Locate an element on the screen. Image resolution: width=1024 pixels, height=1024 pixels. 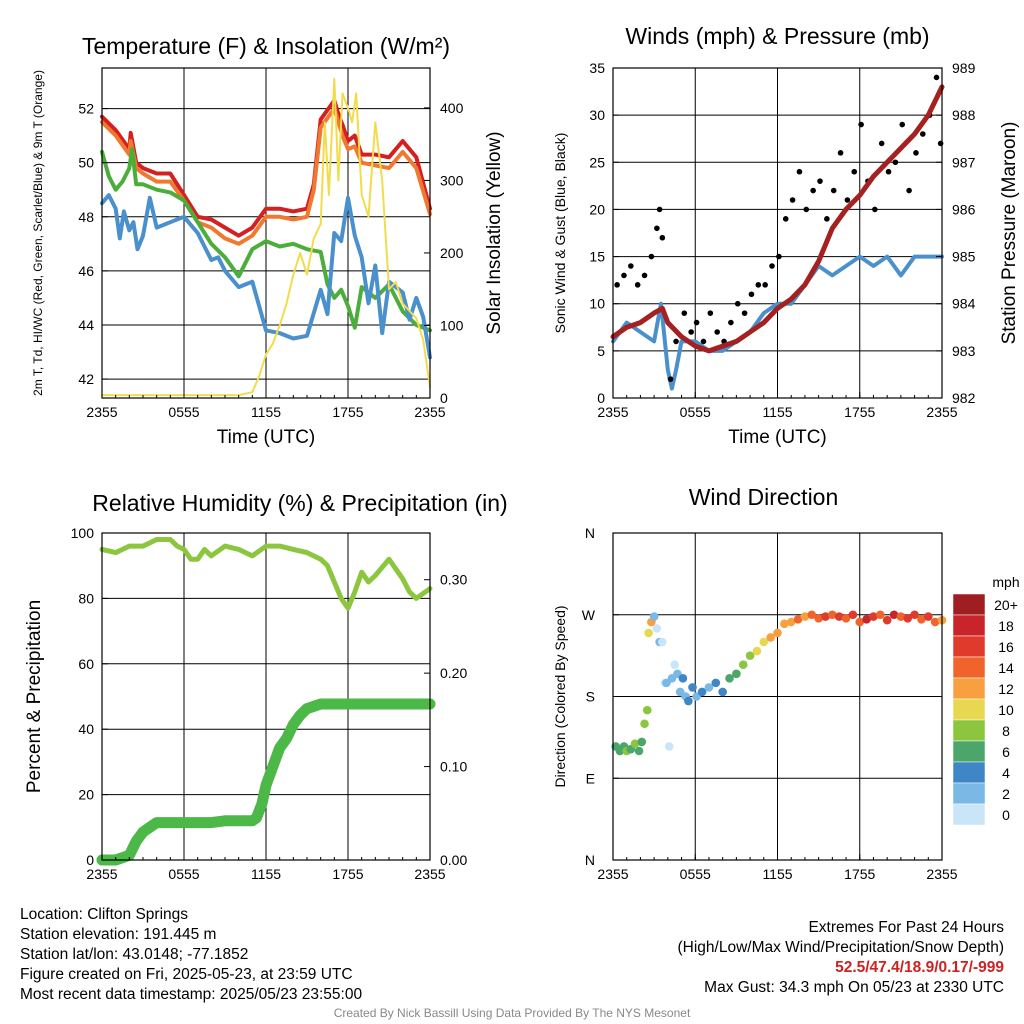
temp-xtick-label: 1155 is located at coordinates (266, 412).